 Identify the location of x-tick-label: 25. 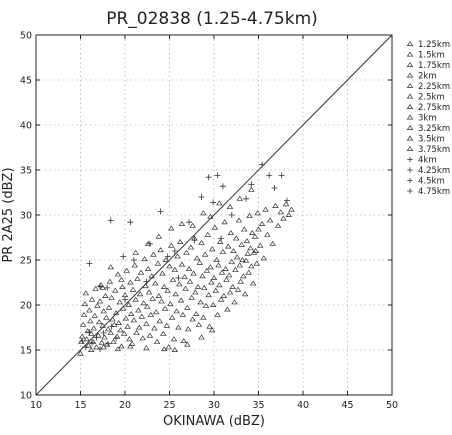
(169, 405).